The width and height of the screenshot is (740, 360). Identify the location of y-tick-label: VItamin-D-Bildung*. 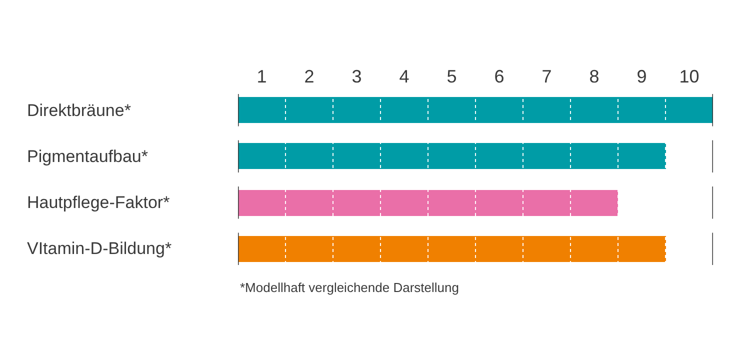
(99, 248).